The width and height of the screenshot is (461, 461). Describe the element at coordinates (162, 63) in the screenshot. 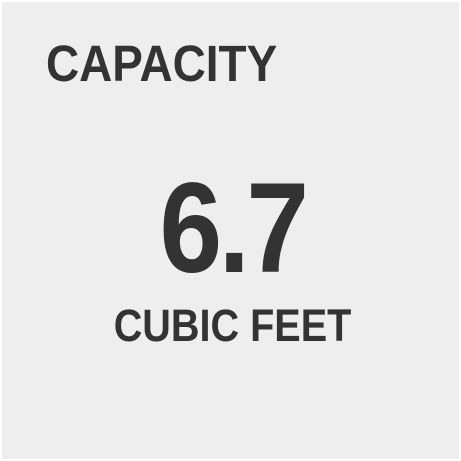

I see `spec-heading: CAPACITY` at that location.